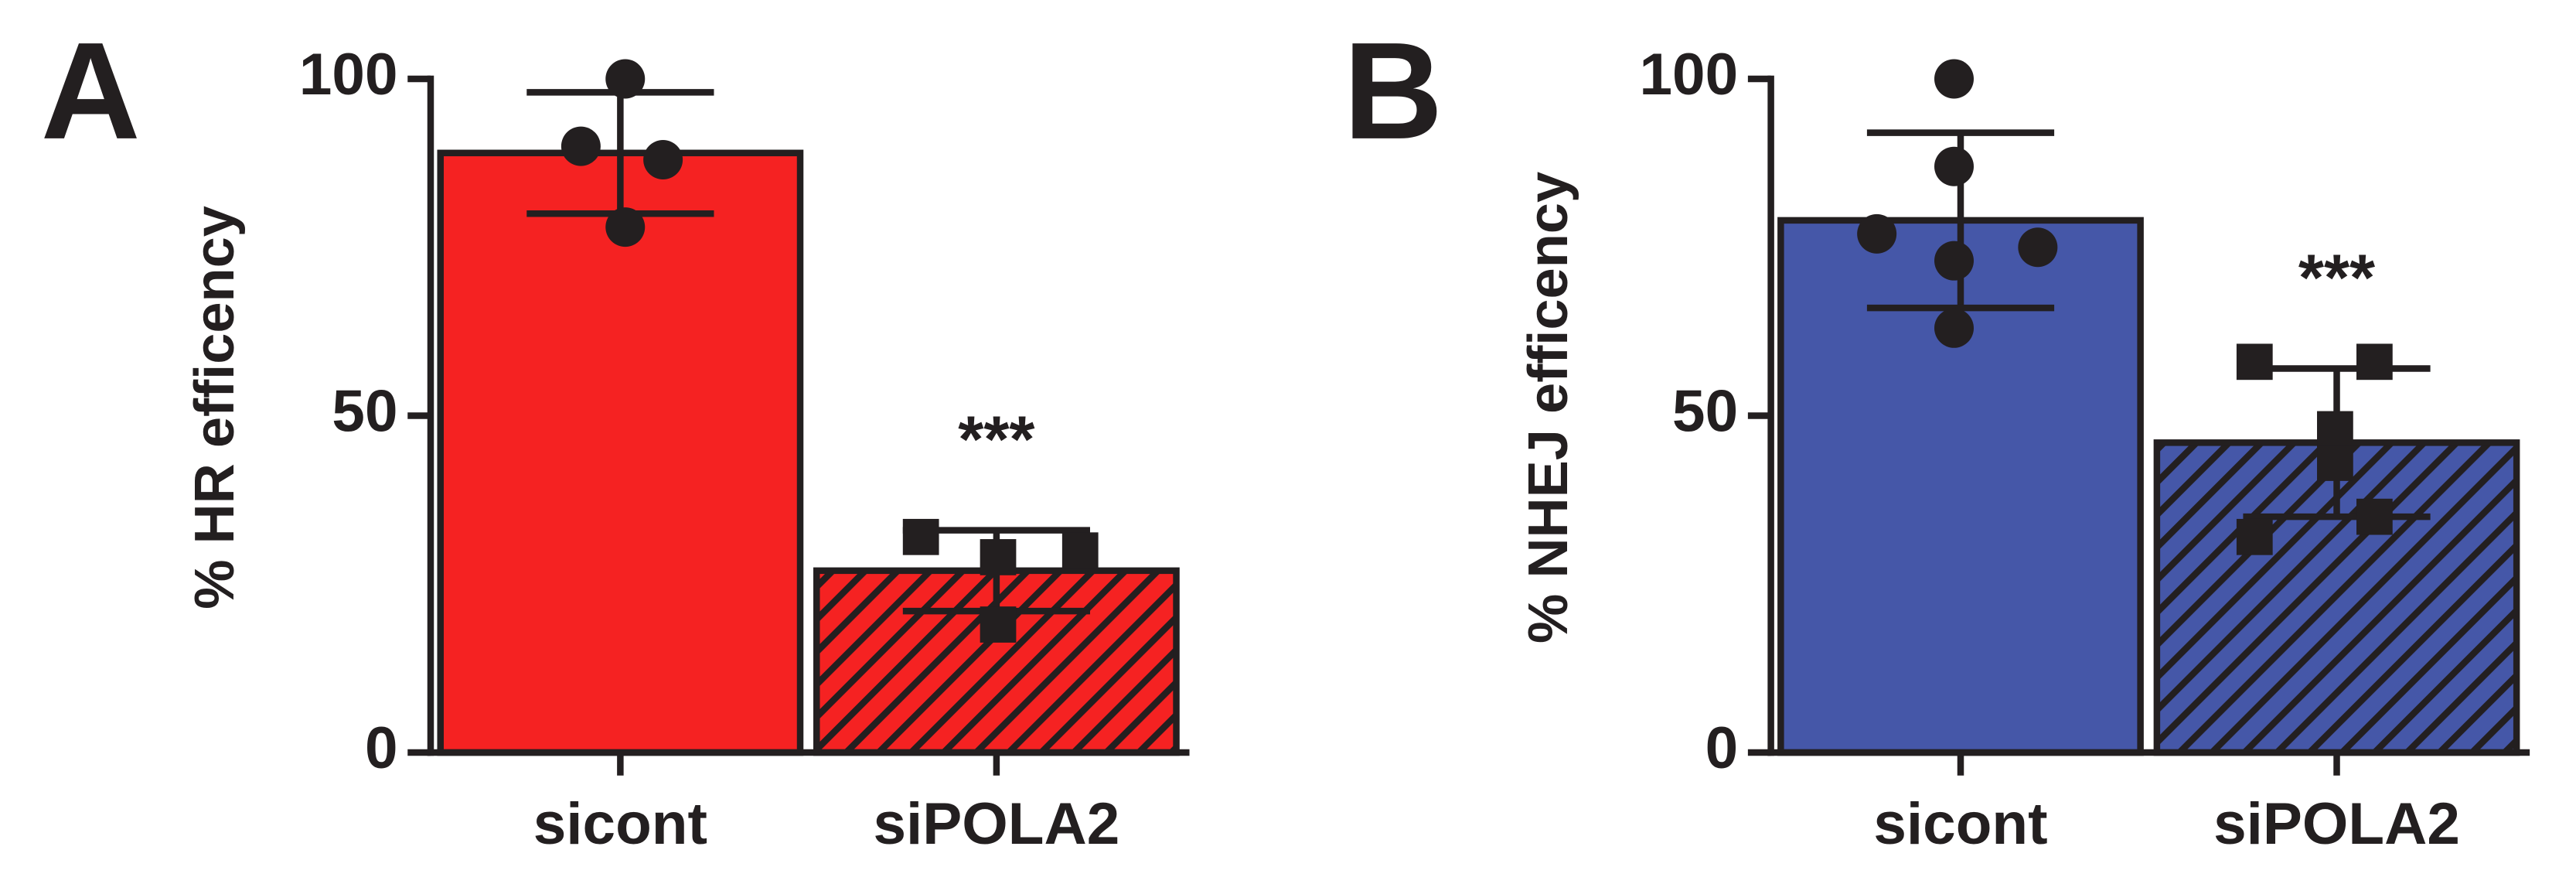 Image resolution: width=2576 pixels, height=884 pixels. Describe the element at coordinates (1548, 408) in the screenshot. I see `y-axis-label: % NHEJ efficency` at that location.